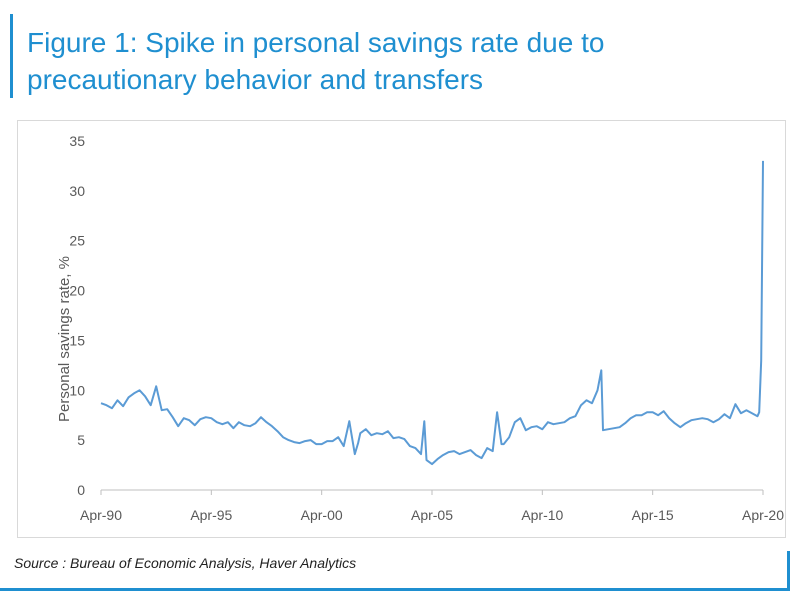  I want to click on y-tick-label: 5, so click(81, 440).